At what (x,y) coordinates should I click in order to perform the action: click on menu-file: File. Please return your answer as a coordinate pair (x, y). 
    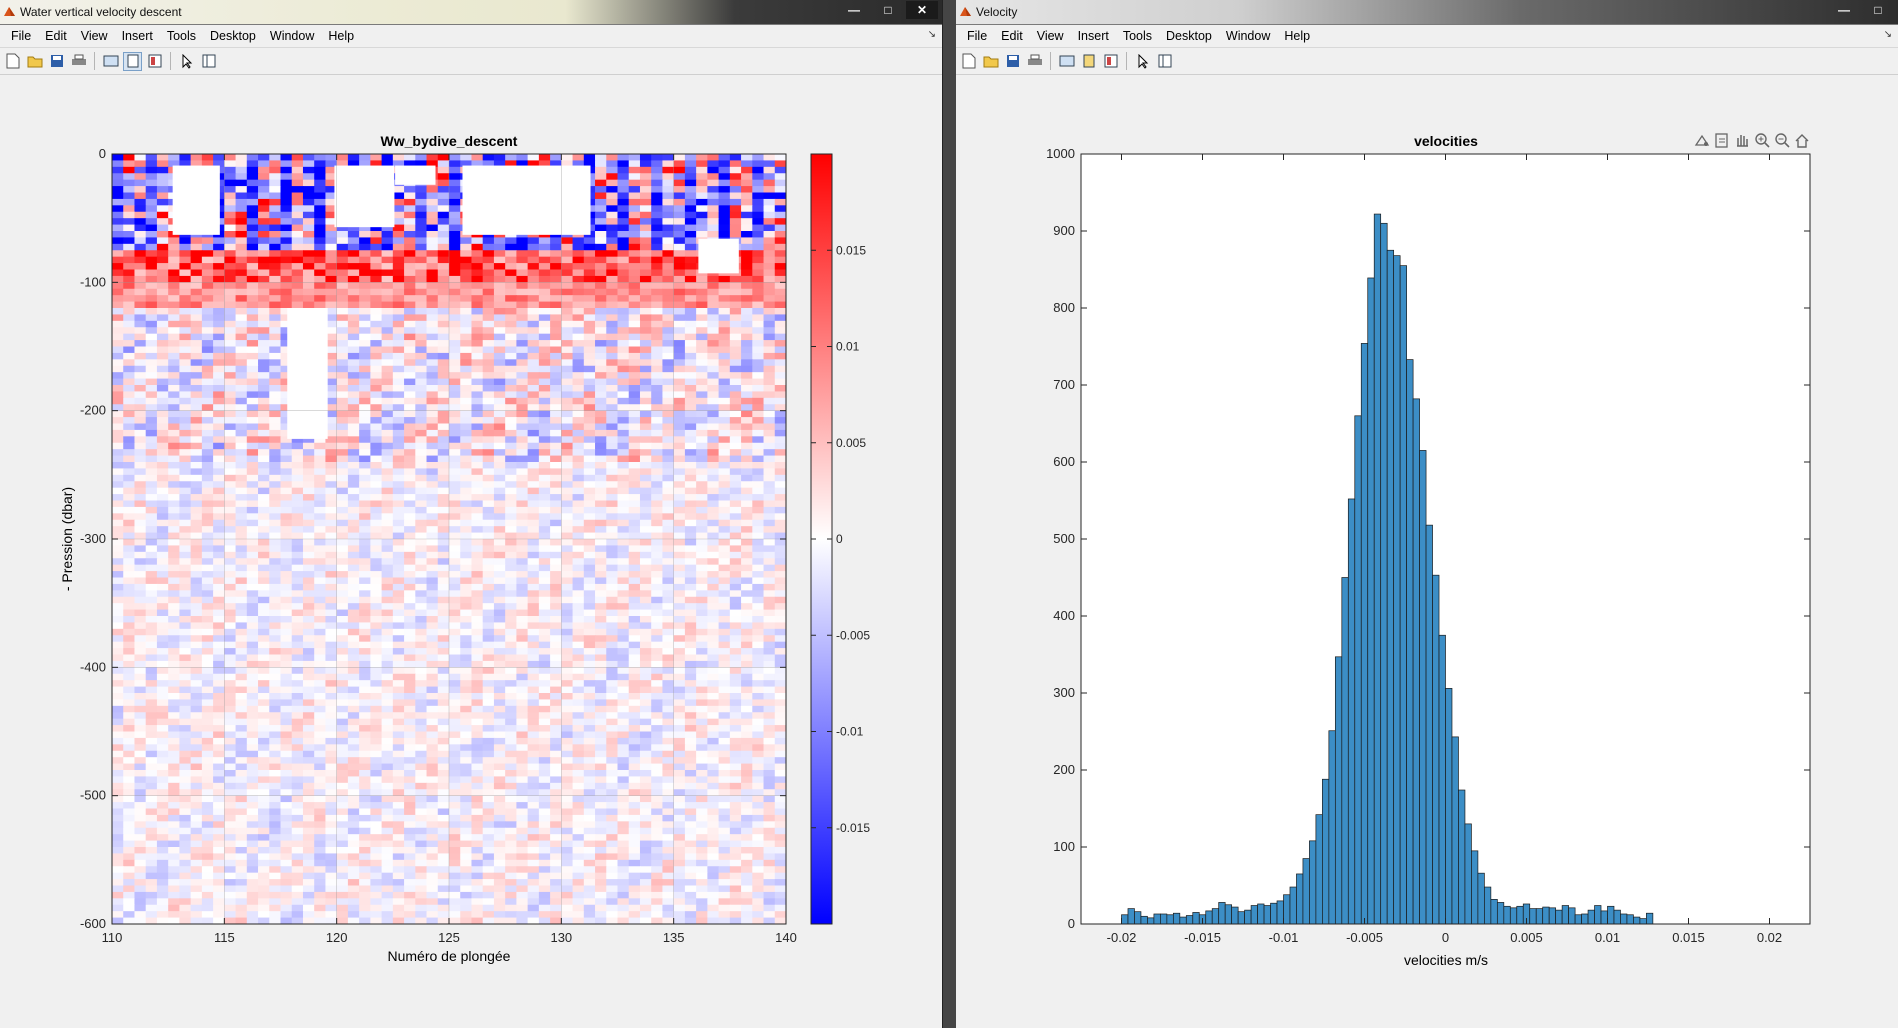
    Looking at the image, I should click on (21, 36).